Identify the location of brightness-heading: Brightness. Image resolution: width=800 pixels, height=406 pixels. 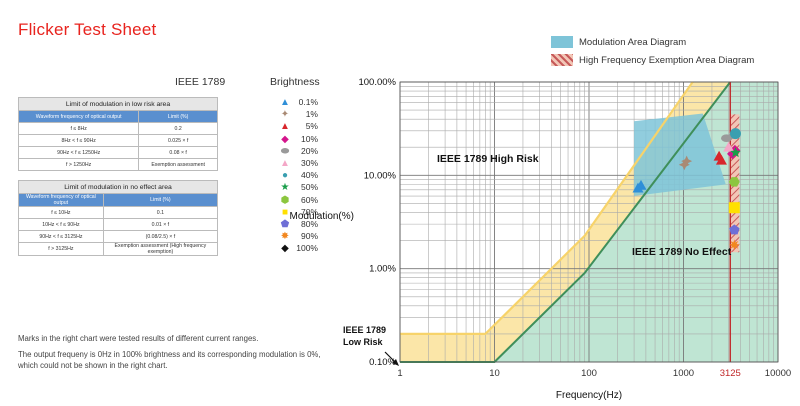
(295, 82).